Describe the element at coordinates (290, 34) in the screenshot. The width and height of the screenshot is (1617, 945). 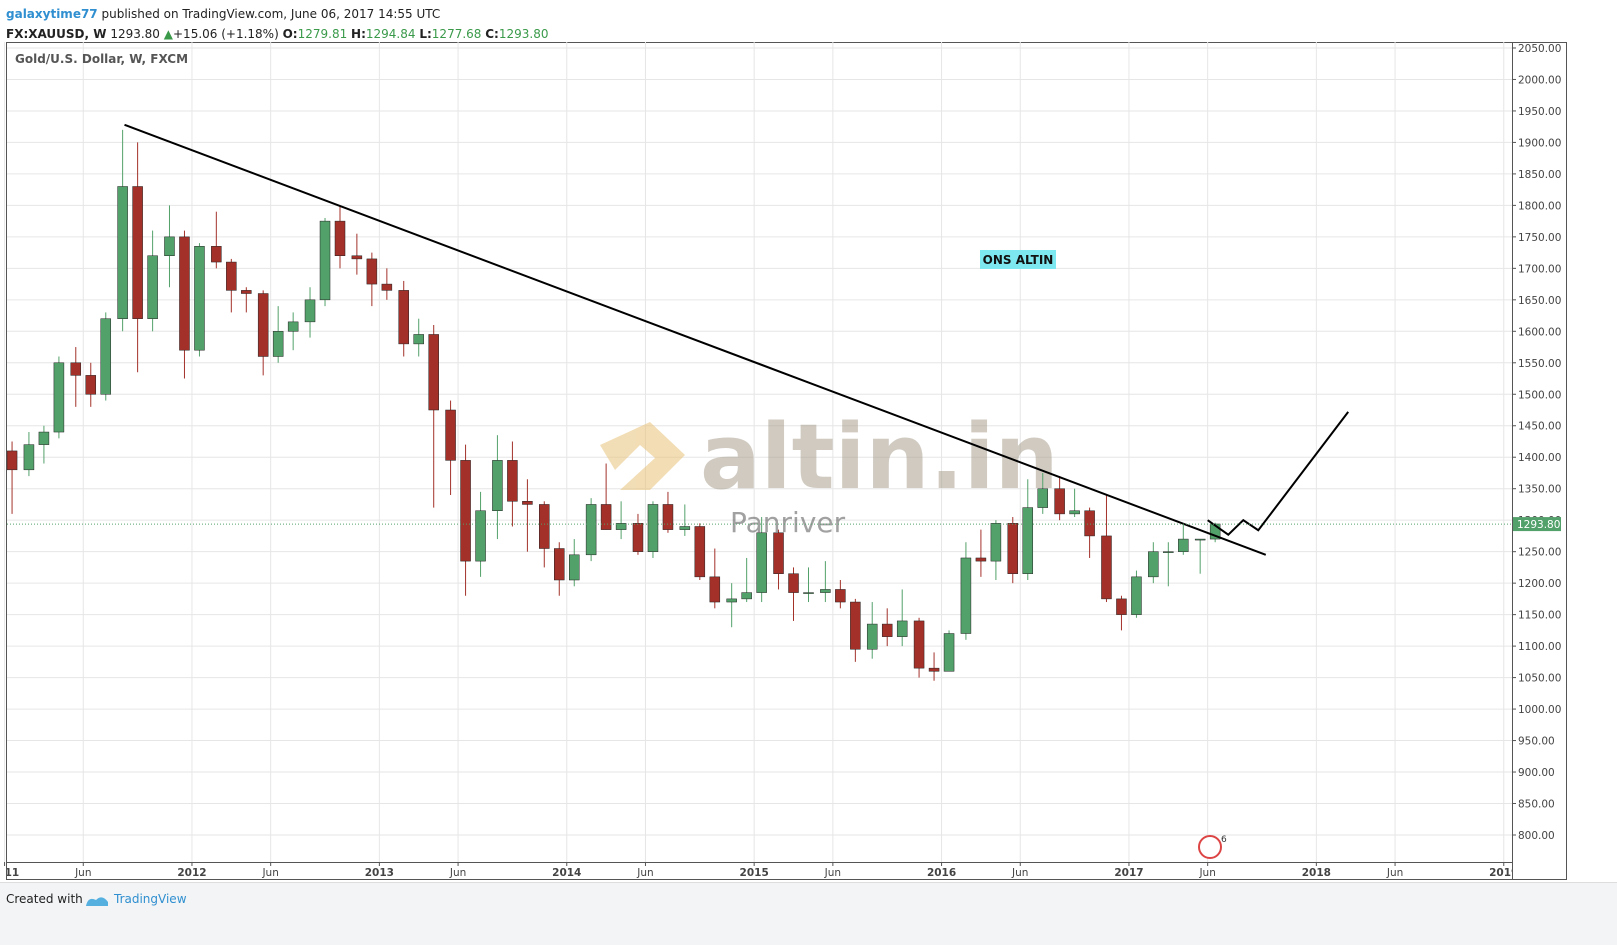
I see `open-label: O:` at that location.